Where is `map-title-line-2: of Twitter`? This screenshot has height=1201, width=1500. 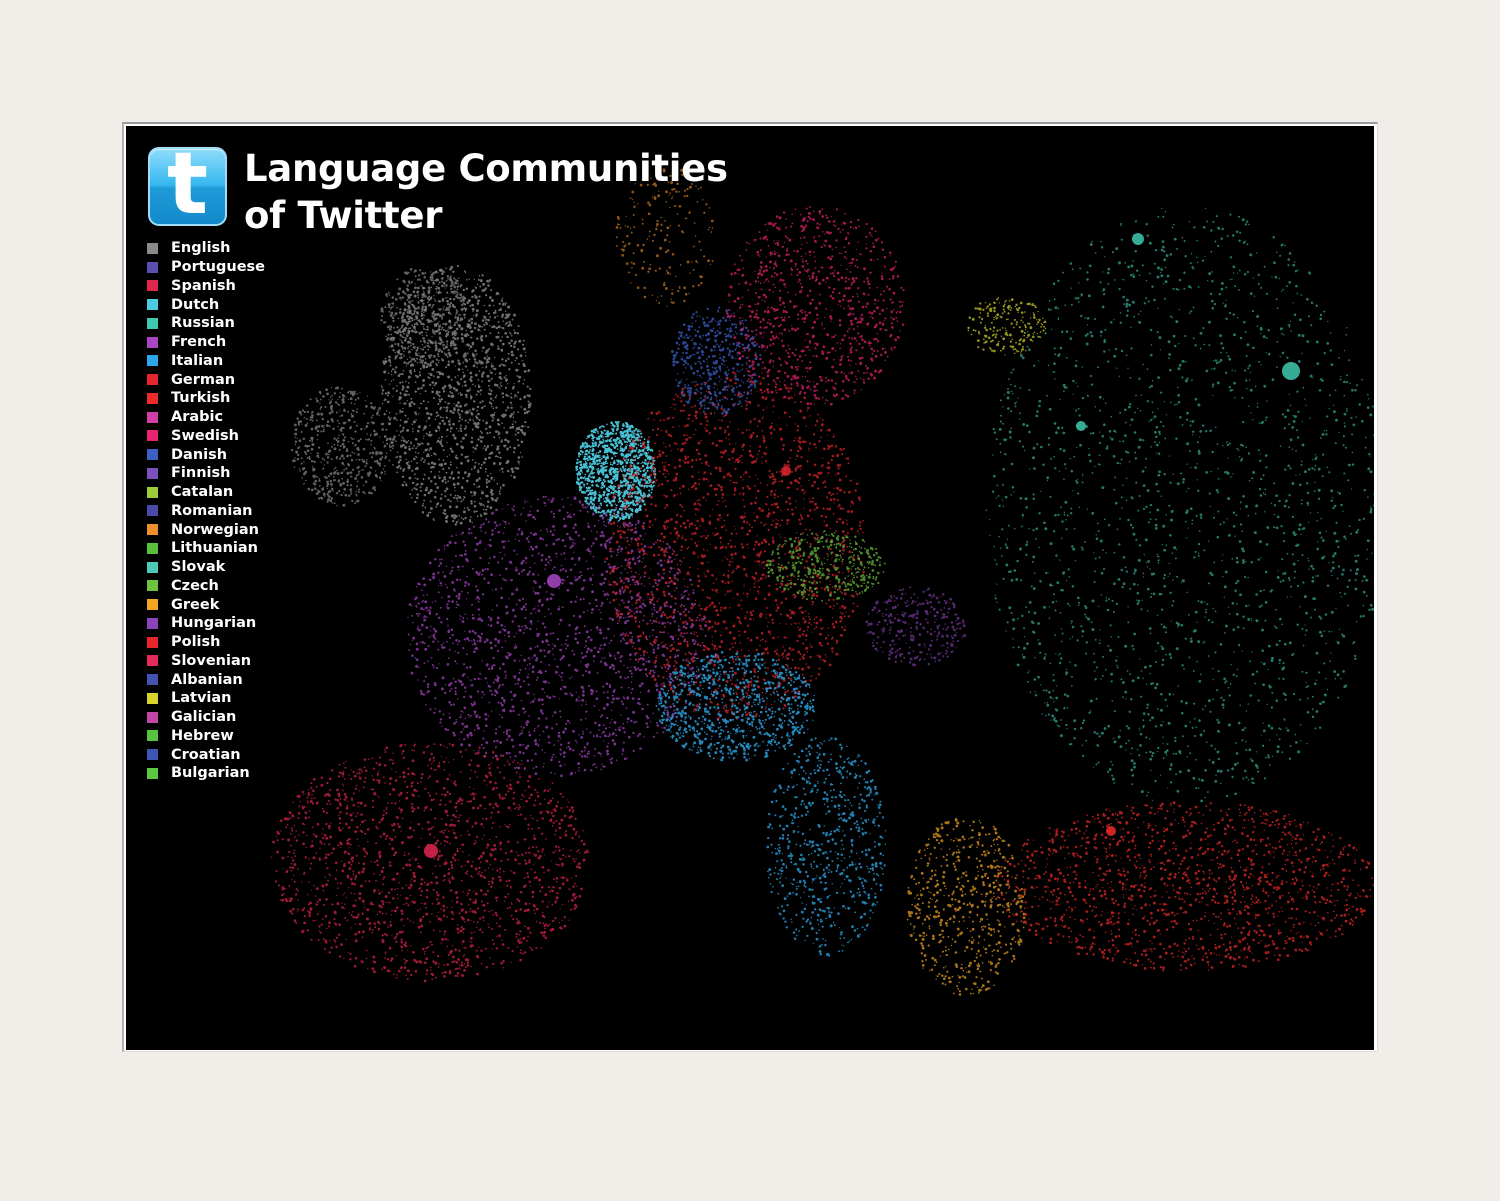
map-title-line-2: of Twitter is located at coordinates (343, 215).